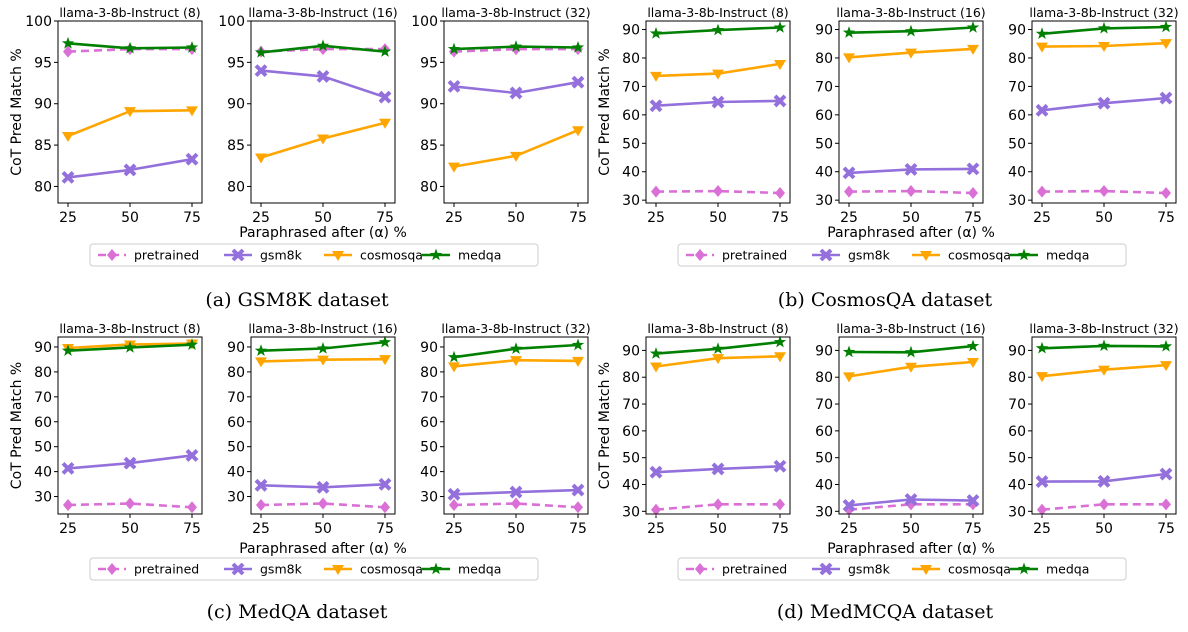 The width and height of the screenshot is (1188, 632). Describe the element at coordinates (391, 569) in the screenshot. I see `legend-label-cosmosqa: cosmosqa` at that location.